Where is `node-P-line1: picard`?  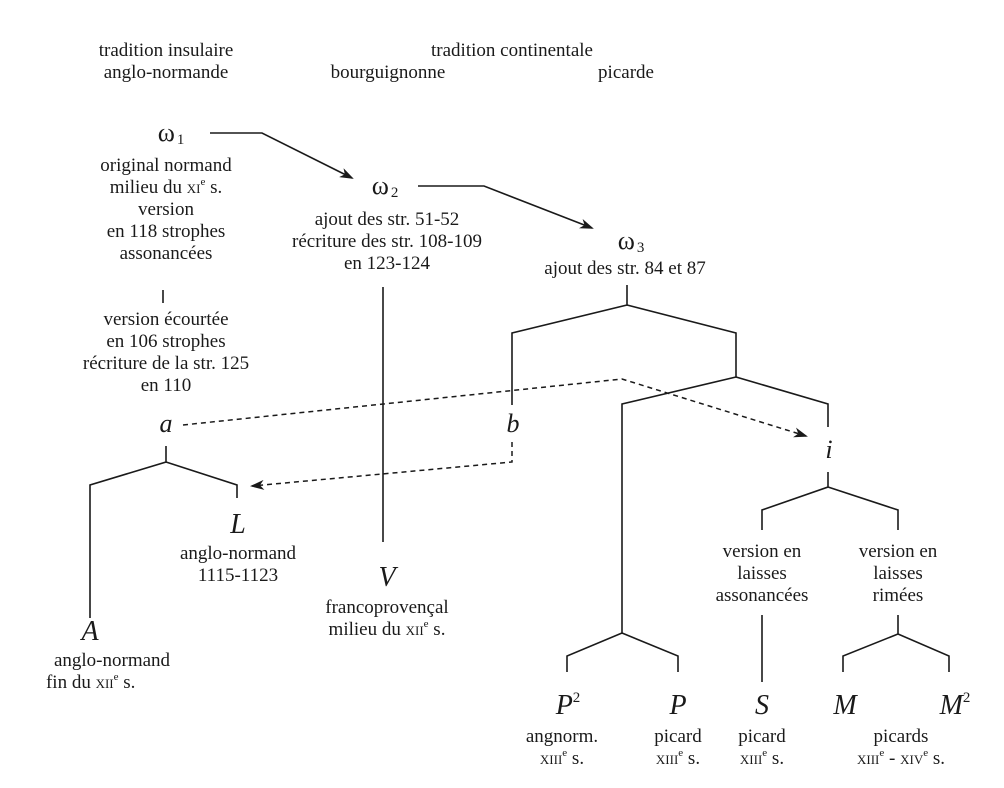 node-P-line1: picard is located at coordinates (678, 736).